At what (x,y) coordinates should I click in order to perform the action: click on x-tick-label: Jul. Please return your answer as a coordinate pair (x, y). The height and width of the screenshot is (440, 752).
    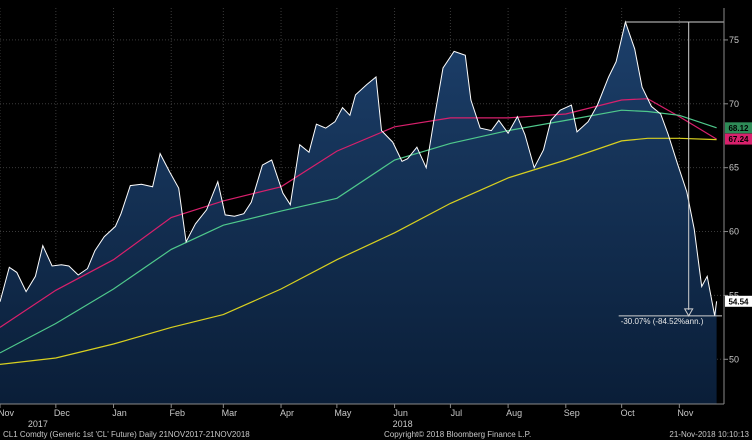
    Looking at the image, I should click on (457, 413).